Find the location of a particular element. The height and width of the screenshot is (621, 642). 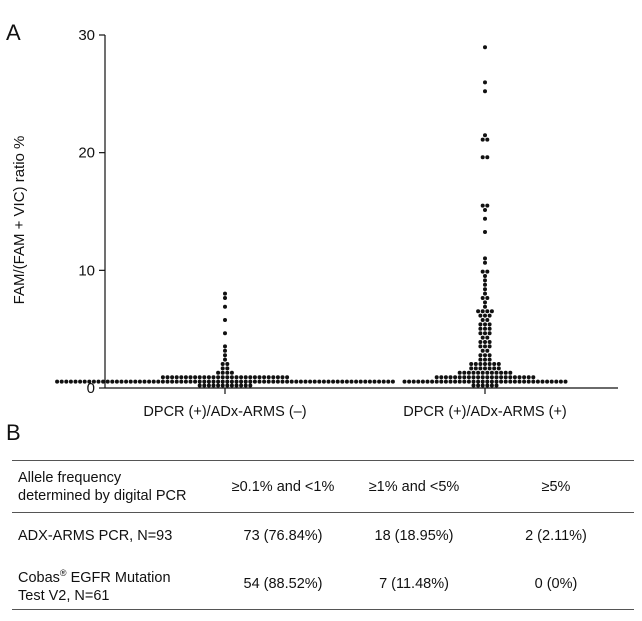

table-cell: 73 (76.84%) is located at coordinates (283, 536).